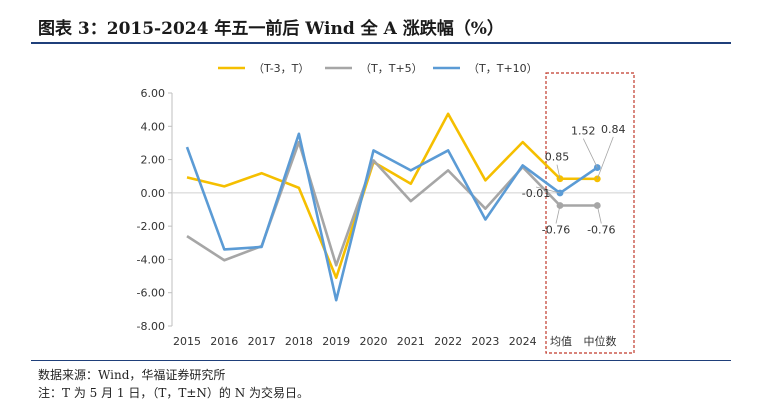 The height and width of the screenshot is (418, 769). I want to click on legend-label: （T，T+10）, so click(503, 68).